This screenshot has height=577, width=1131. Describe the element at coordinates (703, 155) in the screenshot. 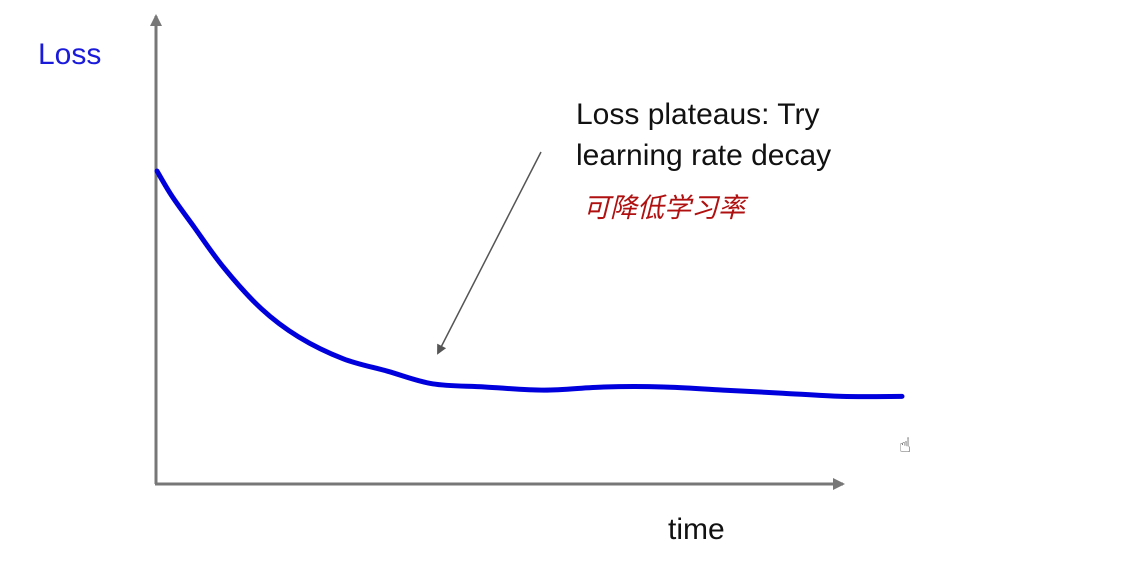

I see `annotation-line-2: learning rate decay` at that location.